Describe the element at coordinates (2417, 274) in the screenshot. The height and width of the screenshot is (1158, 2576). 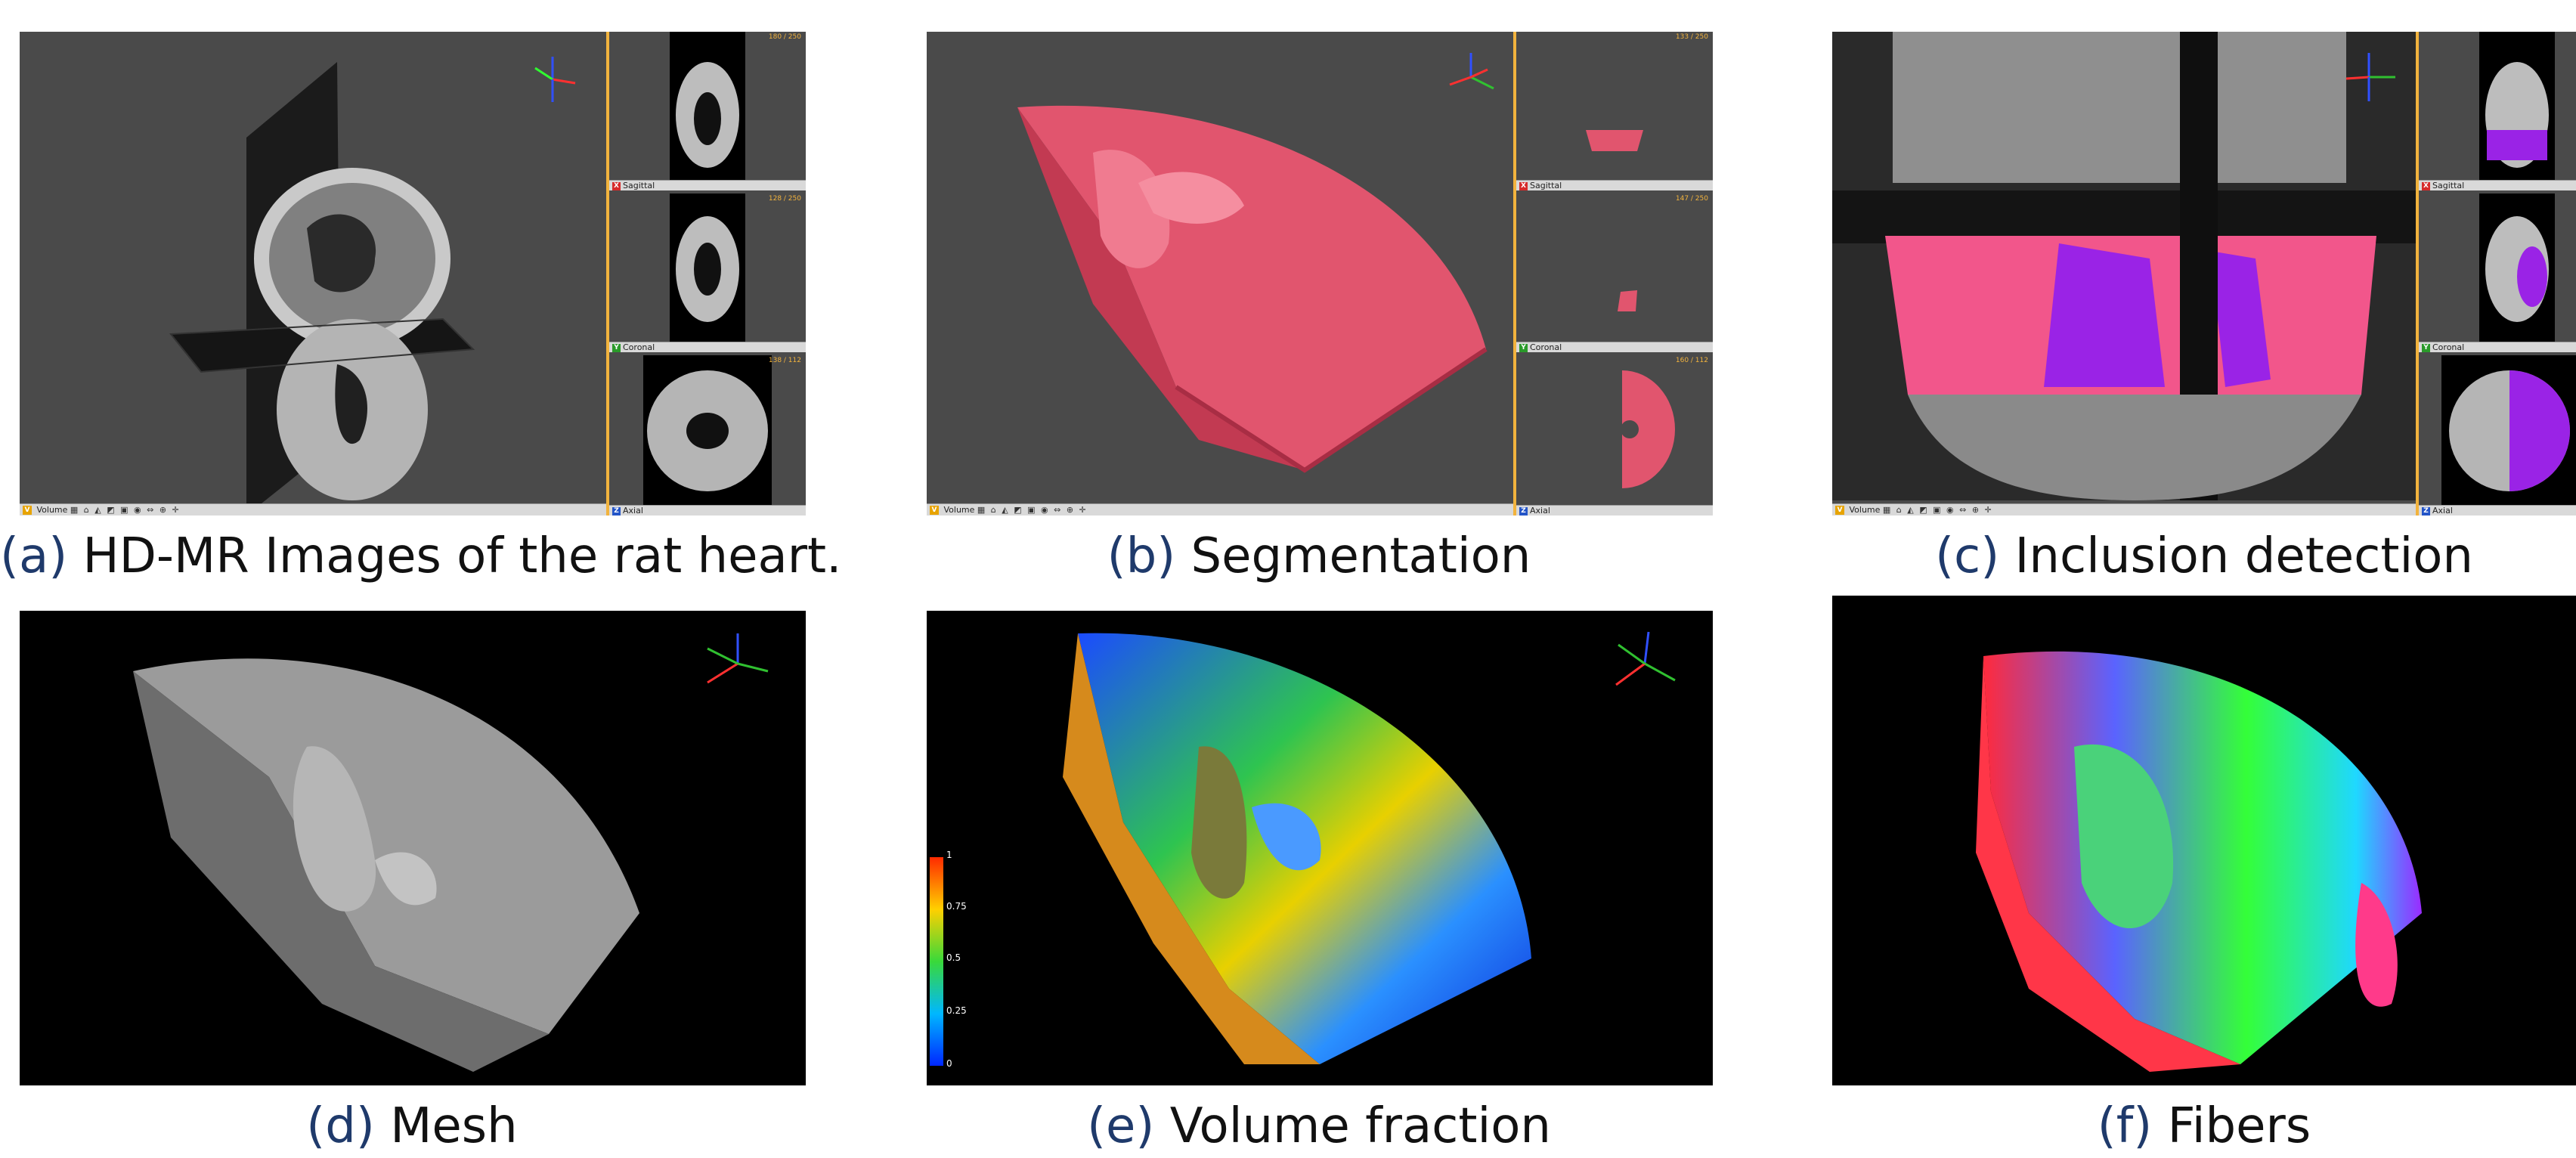
I see `panel-c-divider` at that location.